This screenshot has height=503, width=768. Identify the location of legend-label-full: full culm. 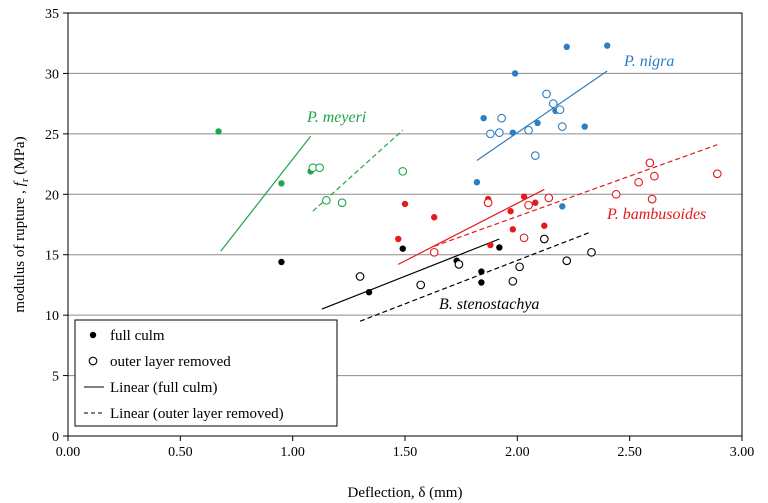
(137, 336).